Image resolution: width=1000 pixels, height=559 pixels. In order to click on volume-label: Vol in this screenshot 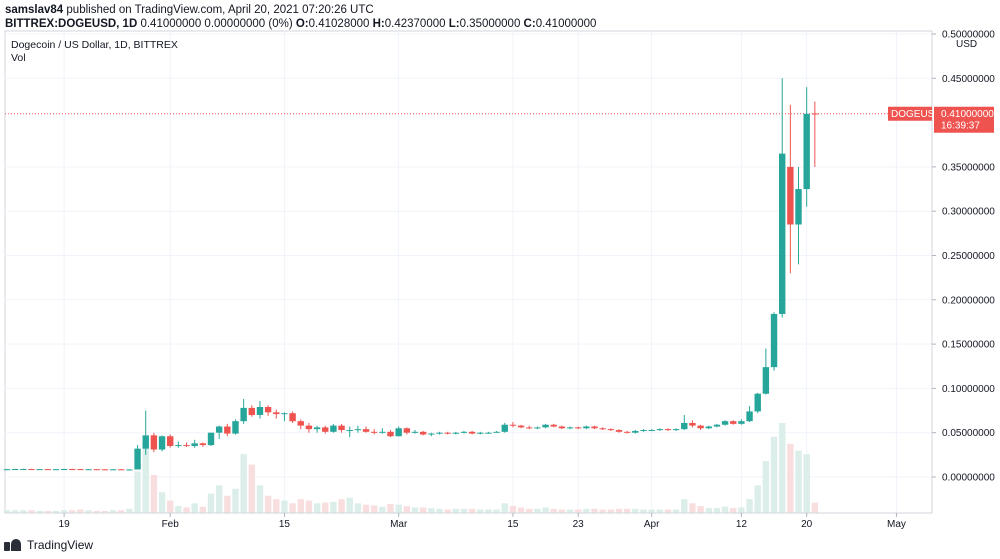, I will do `click(18, 58)`.